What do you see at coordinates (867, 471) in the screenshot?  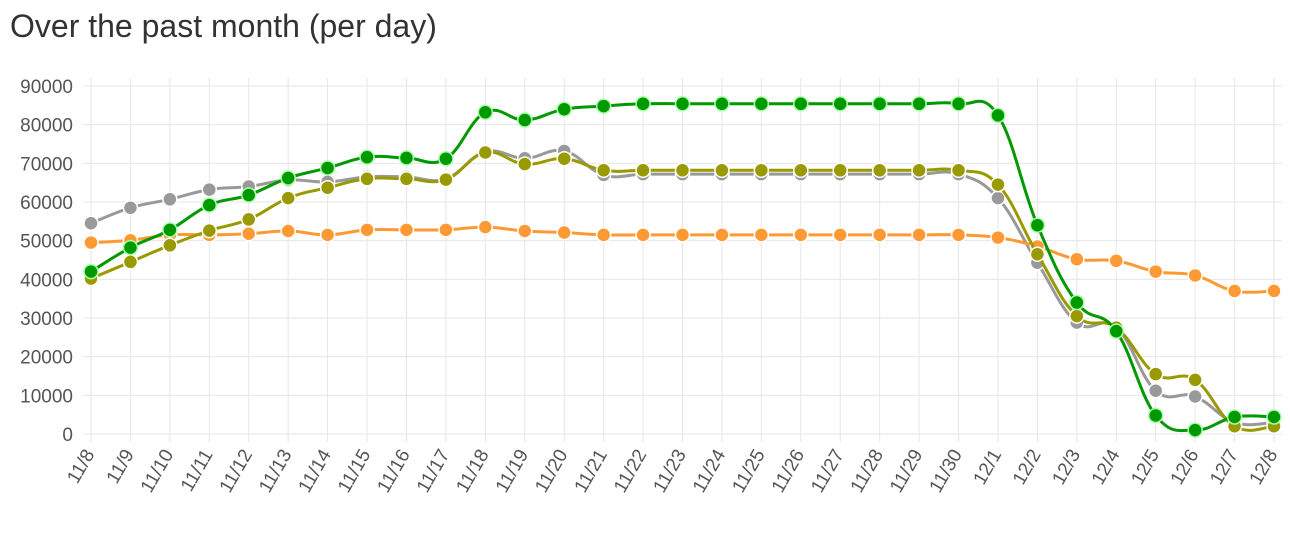 I see `x-tick-label: 11/28` at bounding box center [867, 471].